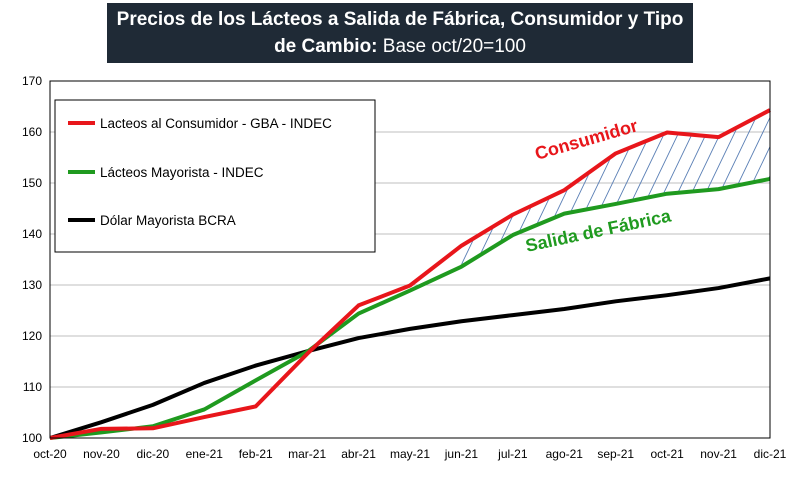 The width and height of the screenshot is (800, 485). I want to click on x-tick-label-ago-21: ago-21, so click(565, 454).